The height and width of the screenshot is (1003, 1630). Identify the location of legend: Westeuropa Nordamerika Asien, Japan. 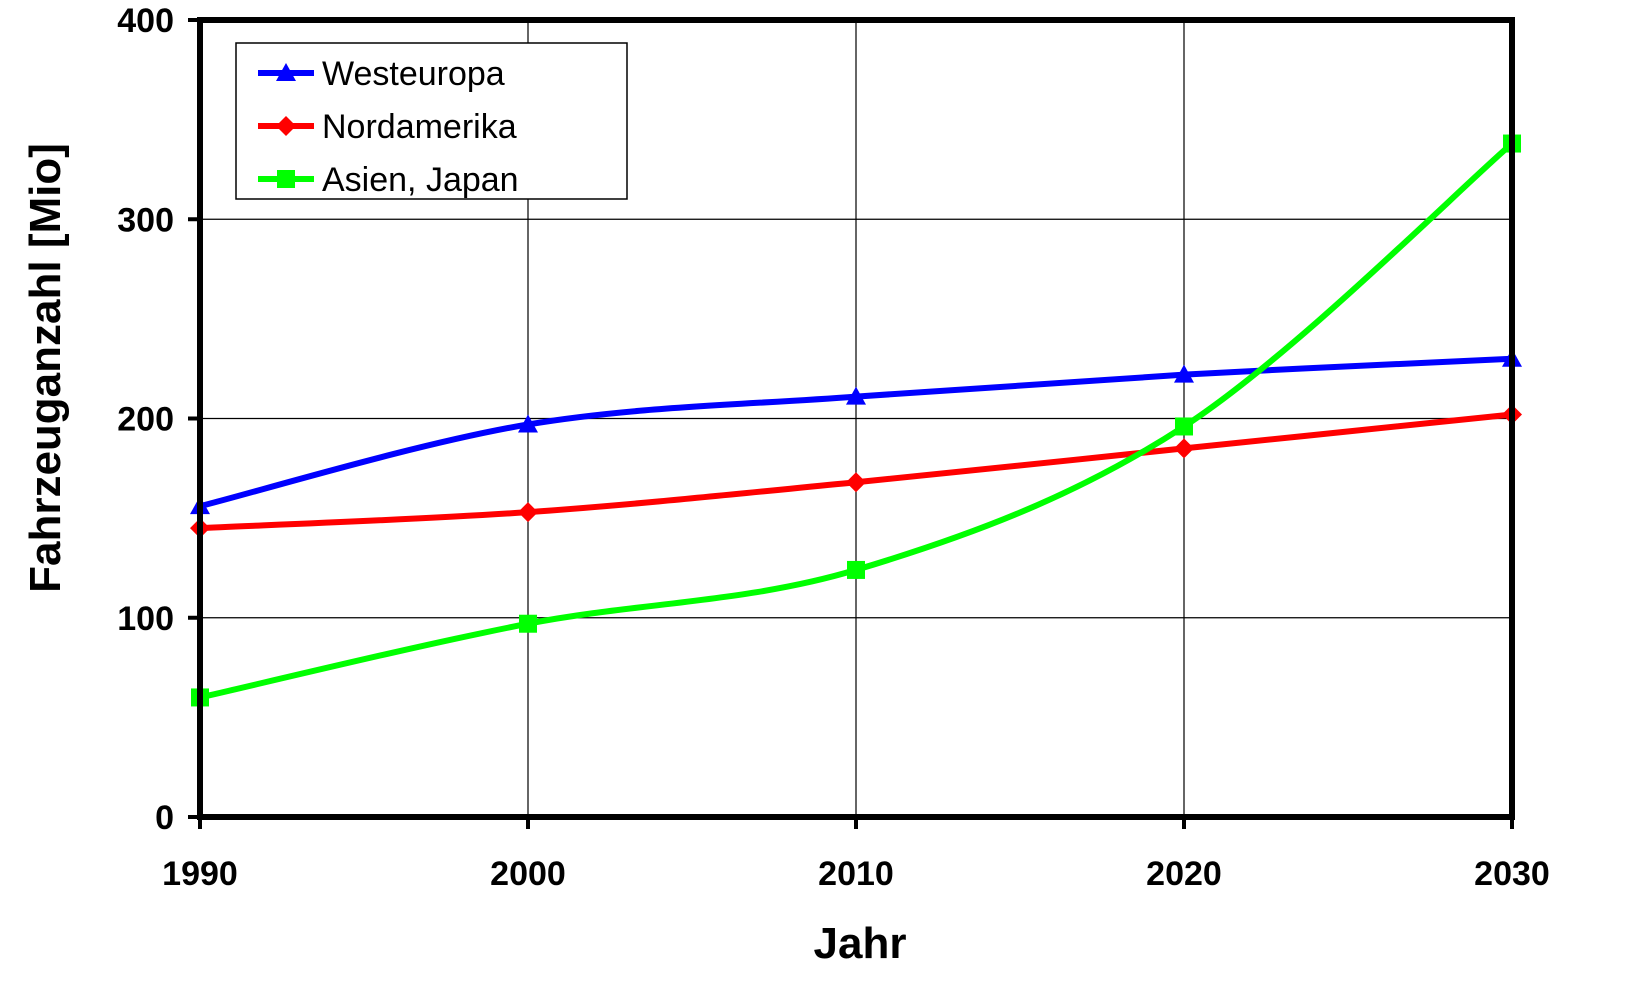
(431, 121).